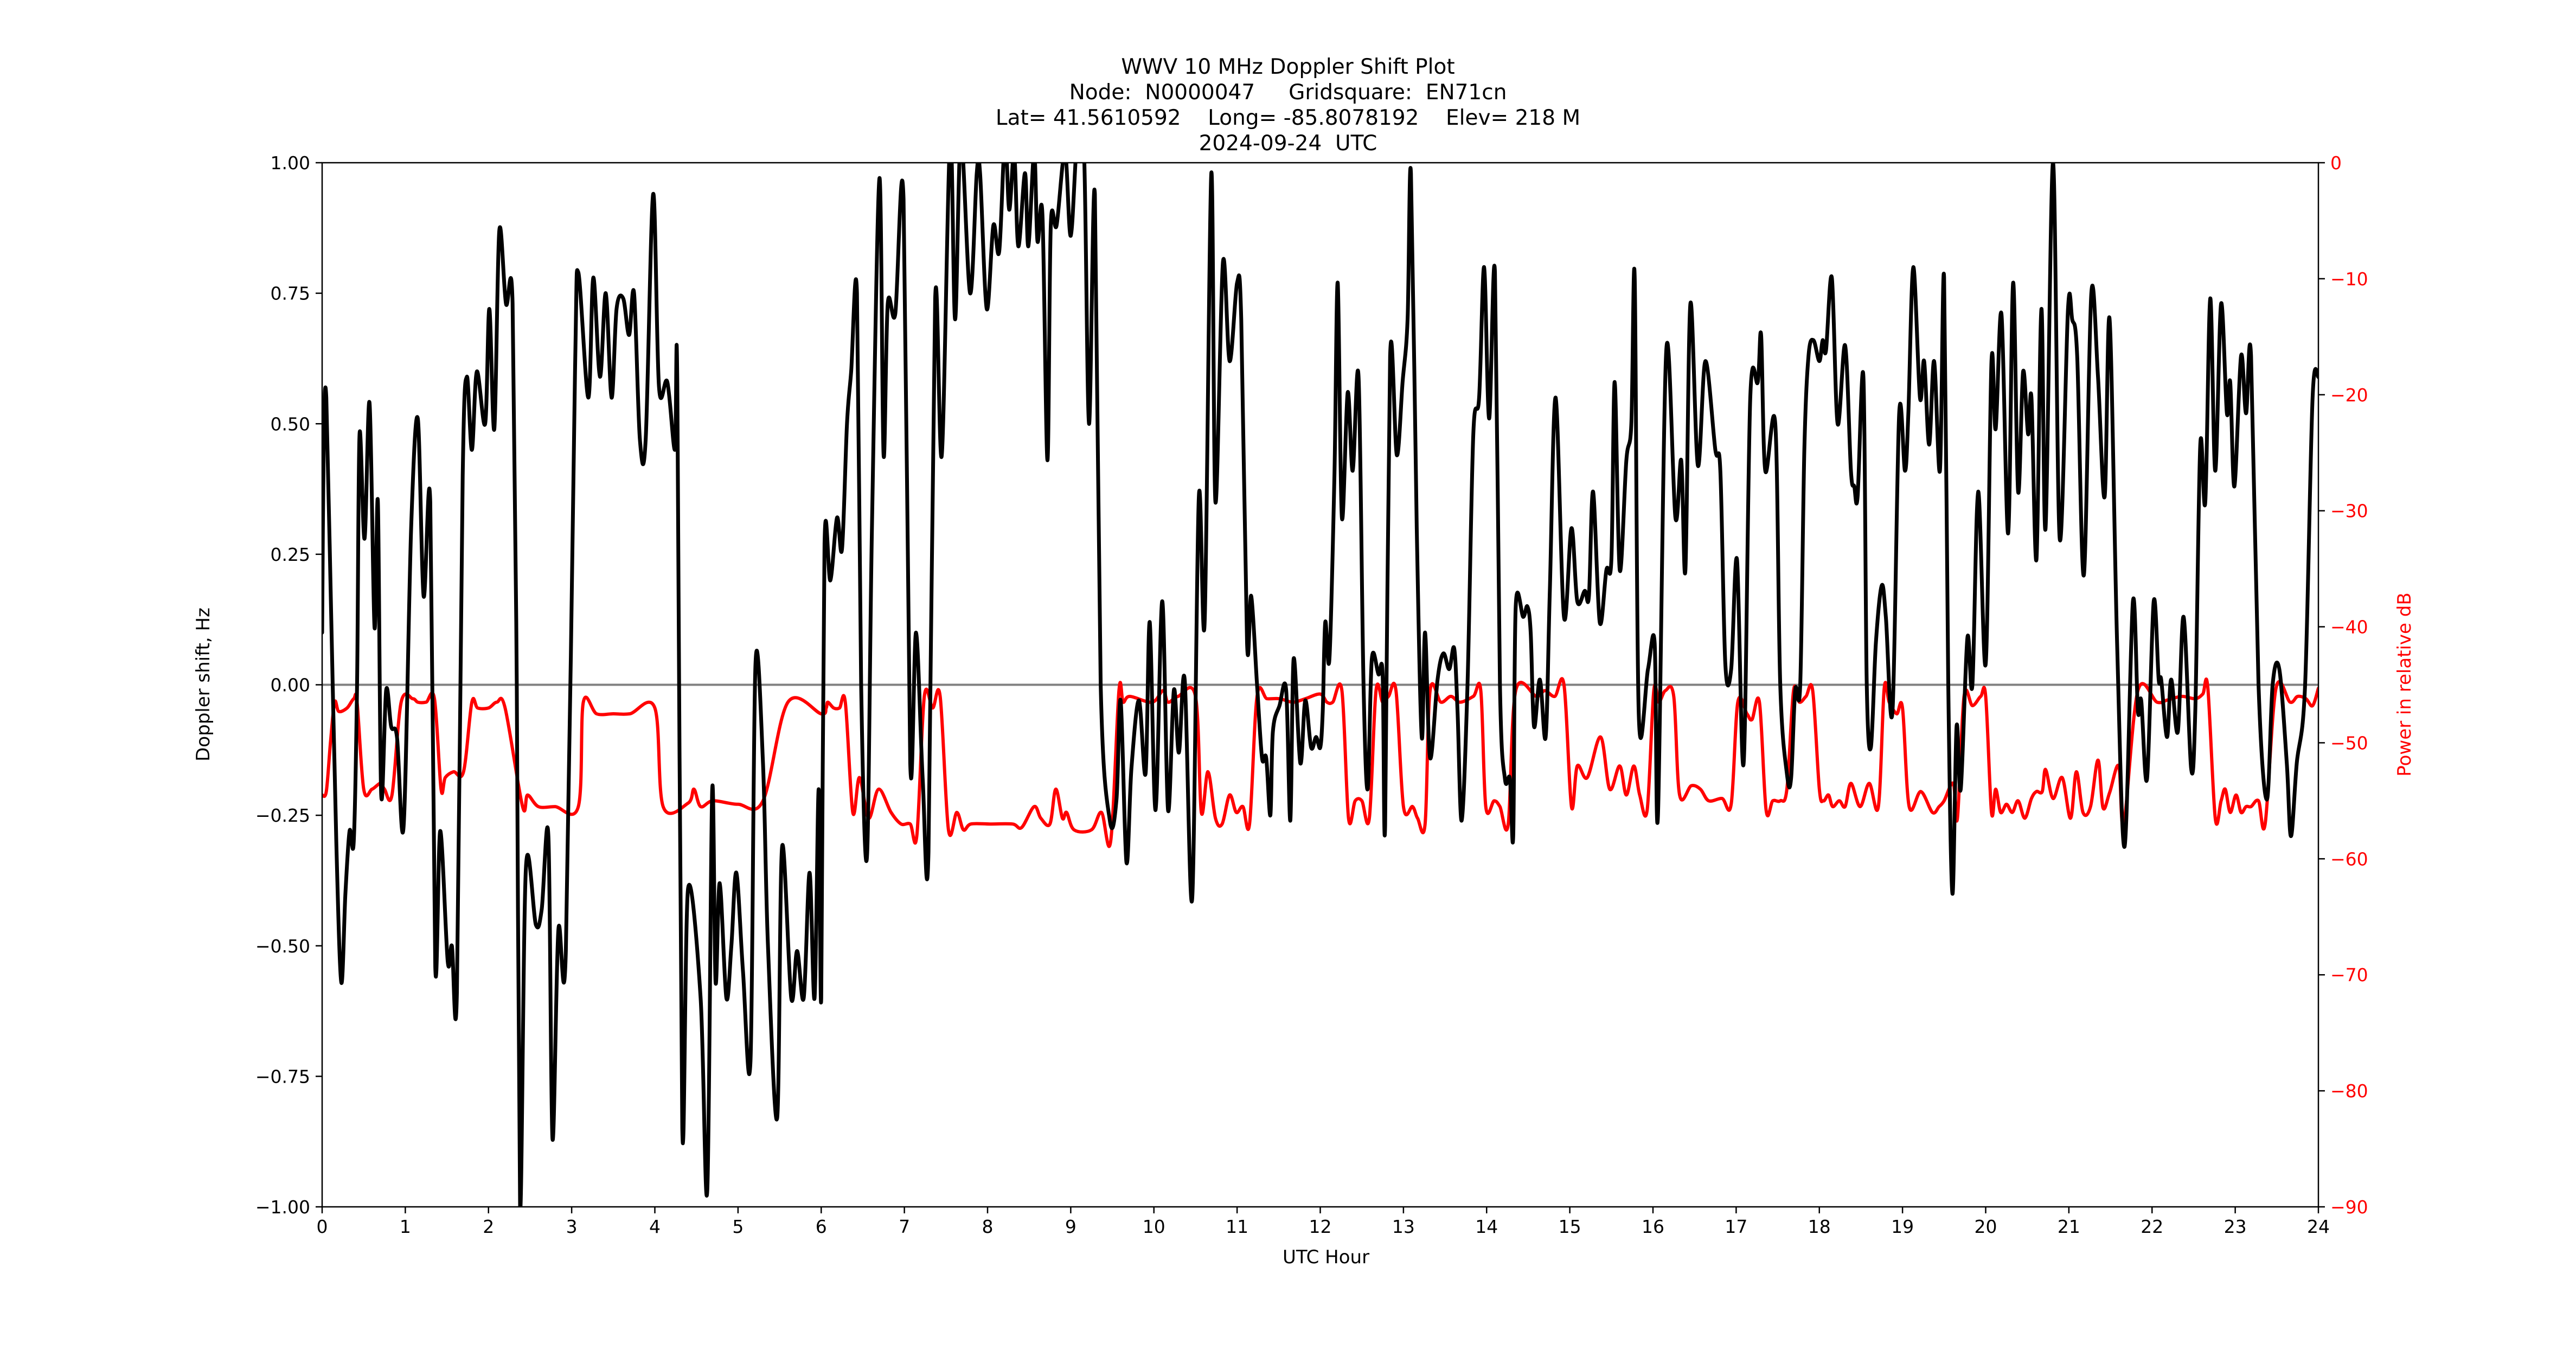 The height and width of the screenshot is (1356, 2576). I want to click on y-left-tick-label: −0.50, so click(282, 946).